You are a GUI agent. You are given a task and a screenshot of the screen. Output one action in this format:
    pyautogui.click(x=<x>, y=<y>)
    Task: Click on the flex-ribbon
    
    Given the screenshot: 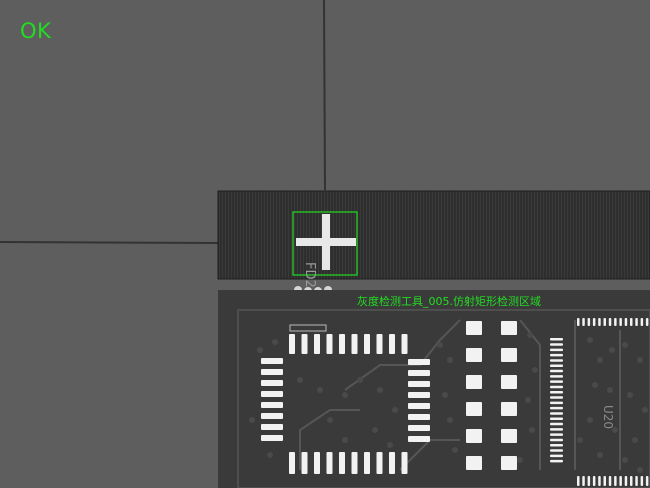 What is the action you would take?
    pyautogui.click(x=434, y=235)
    